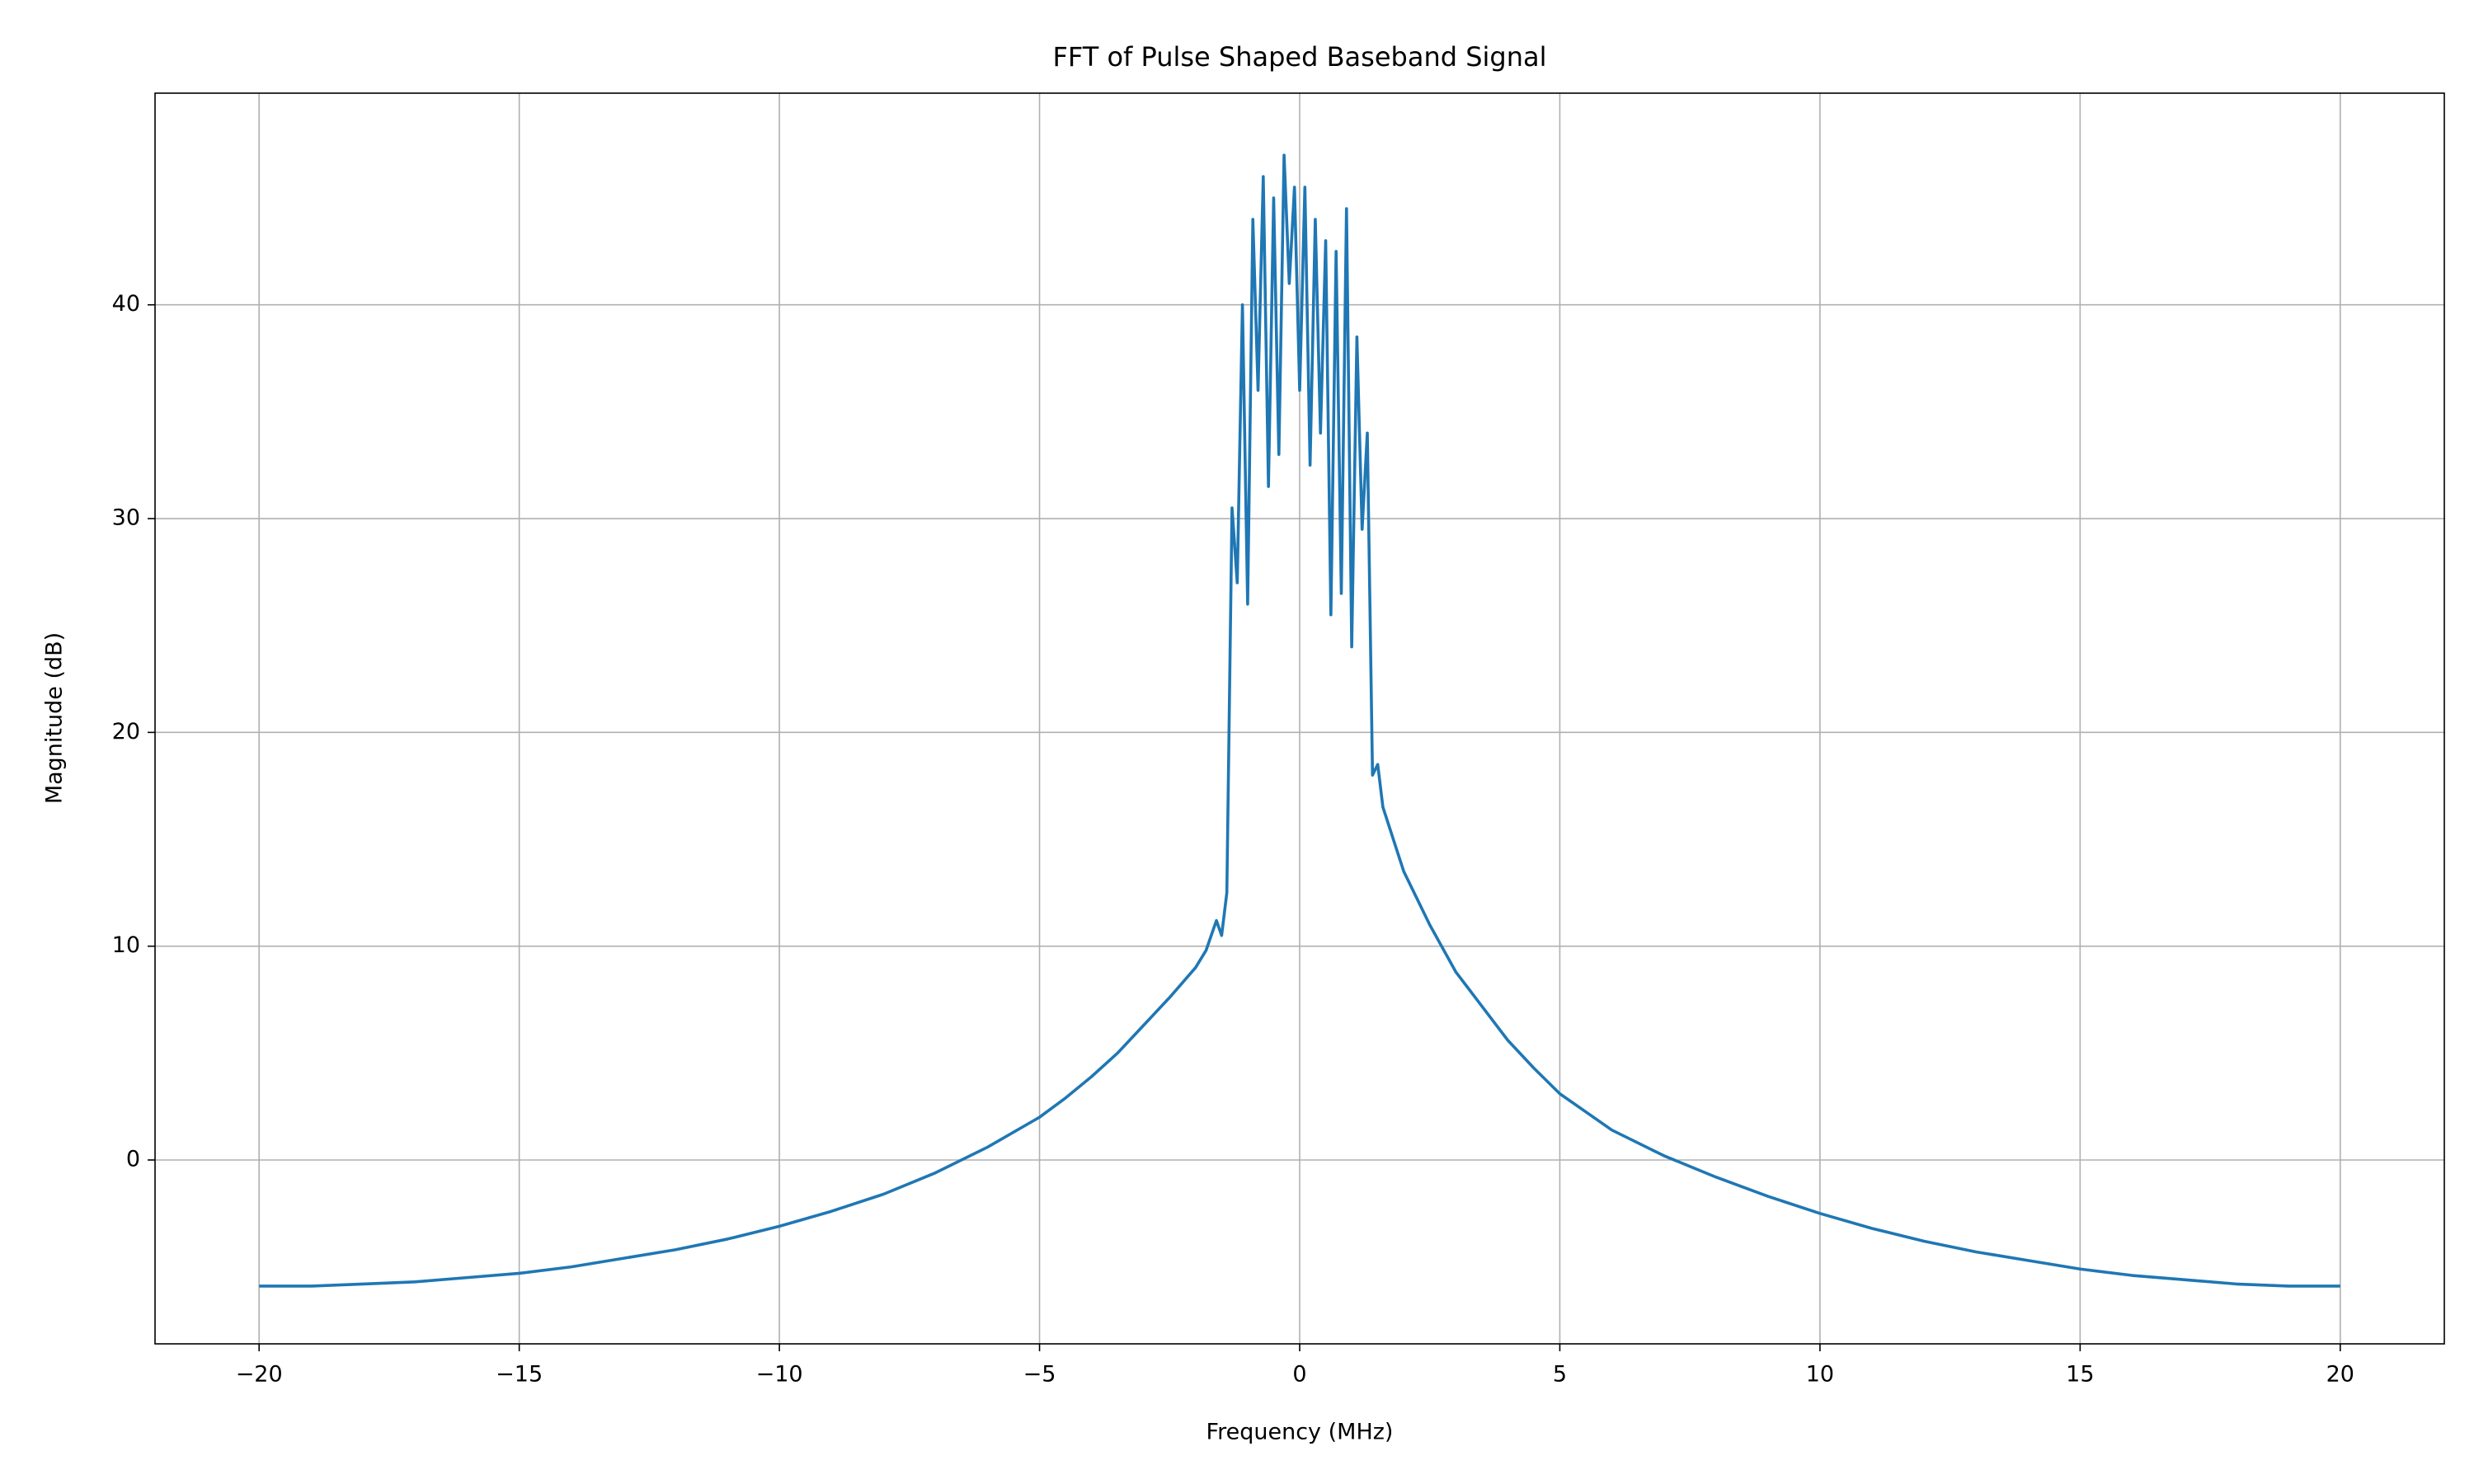  What do you see at coordinates (779, 1375) in the screenshot?
I see `x-tick-label: −10` at bounding box center [779, 1375].